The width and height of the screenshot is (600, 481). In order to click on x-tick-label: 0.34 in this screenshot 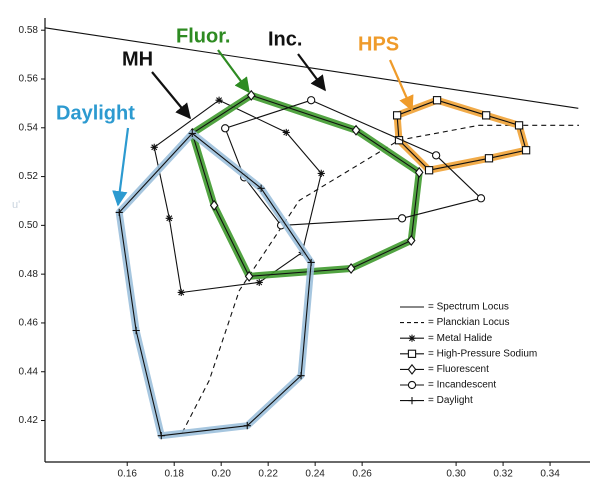, I will do `click(550, 474)`.